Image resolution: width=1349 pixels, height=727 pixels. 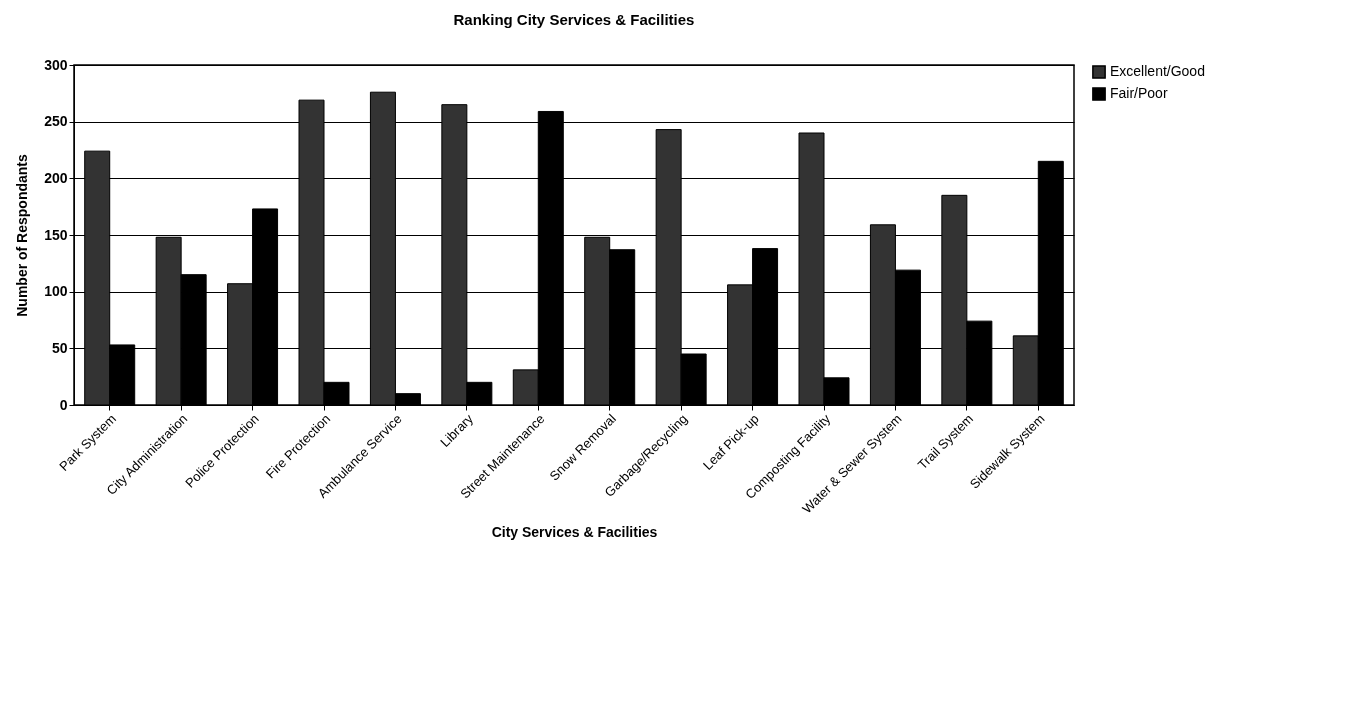 What do you see at coordinates (1139, 93) in the screenshot?
I see `legend-label: Fair/Poor` at bounding box center [1139, 93].